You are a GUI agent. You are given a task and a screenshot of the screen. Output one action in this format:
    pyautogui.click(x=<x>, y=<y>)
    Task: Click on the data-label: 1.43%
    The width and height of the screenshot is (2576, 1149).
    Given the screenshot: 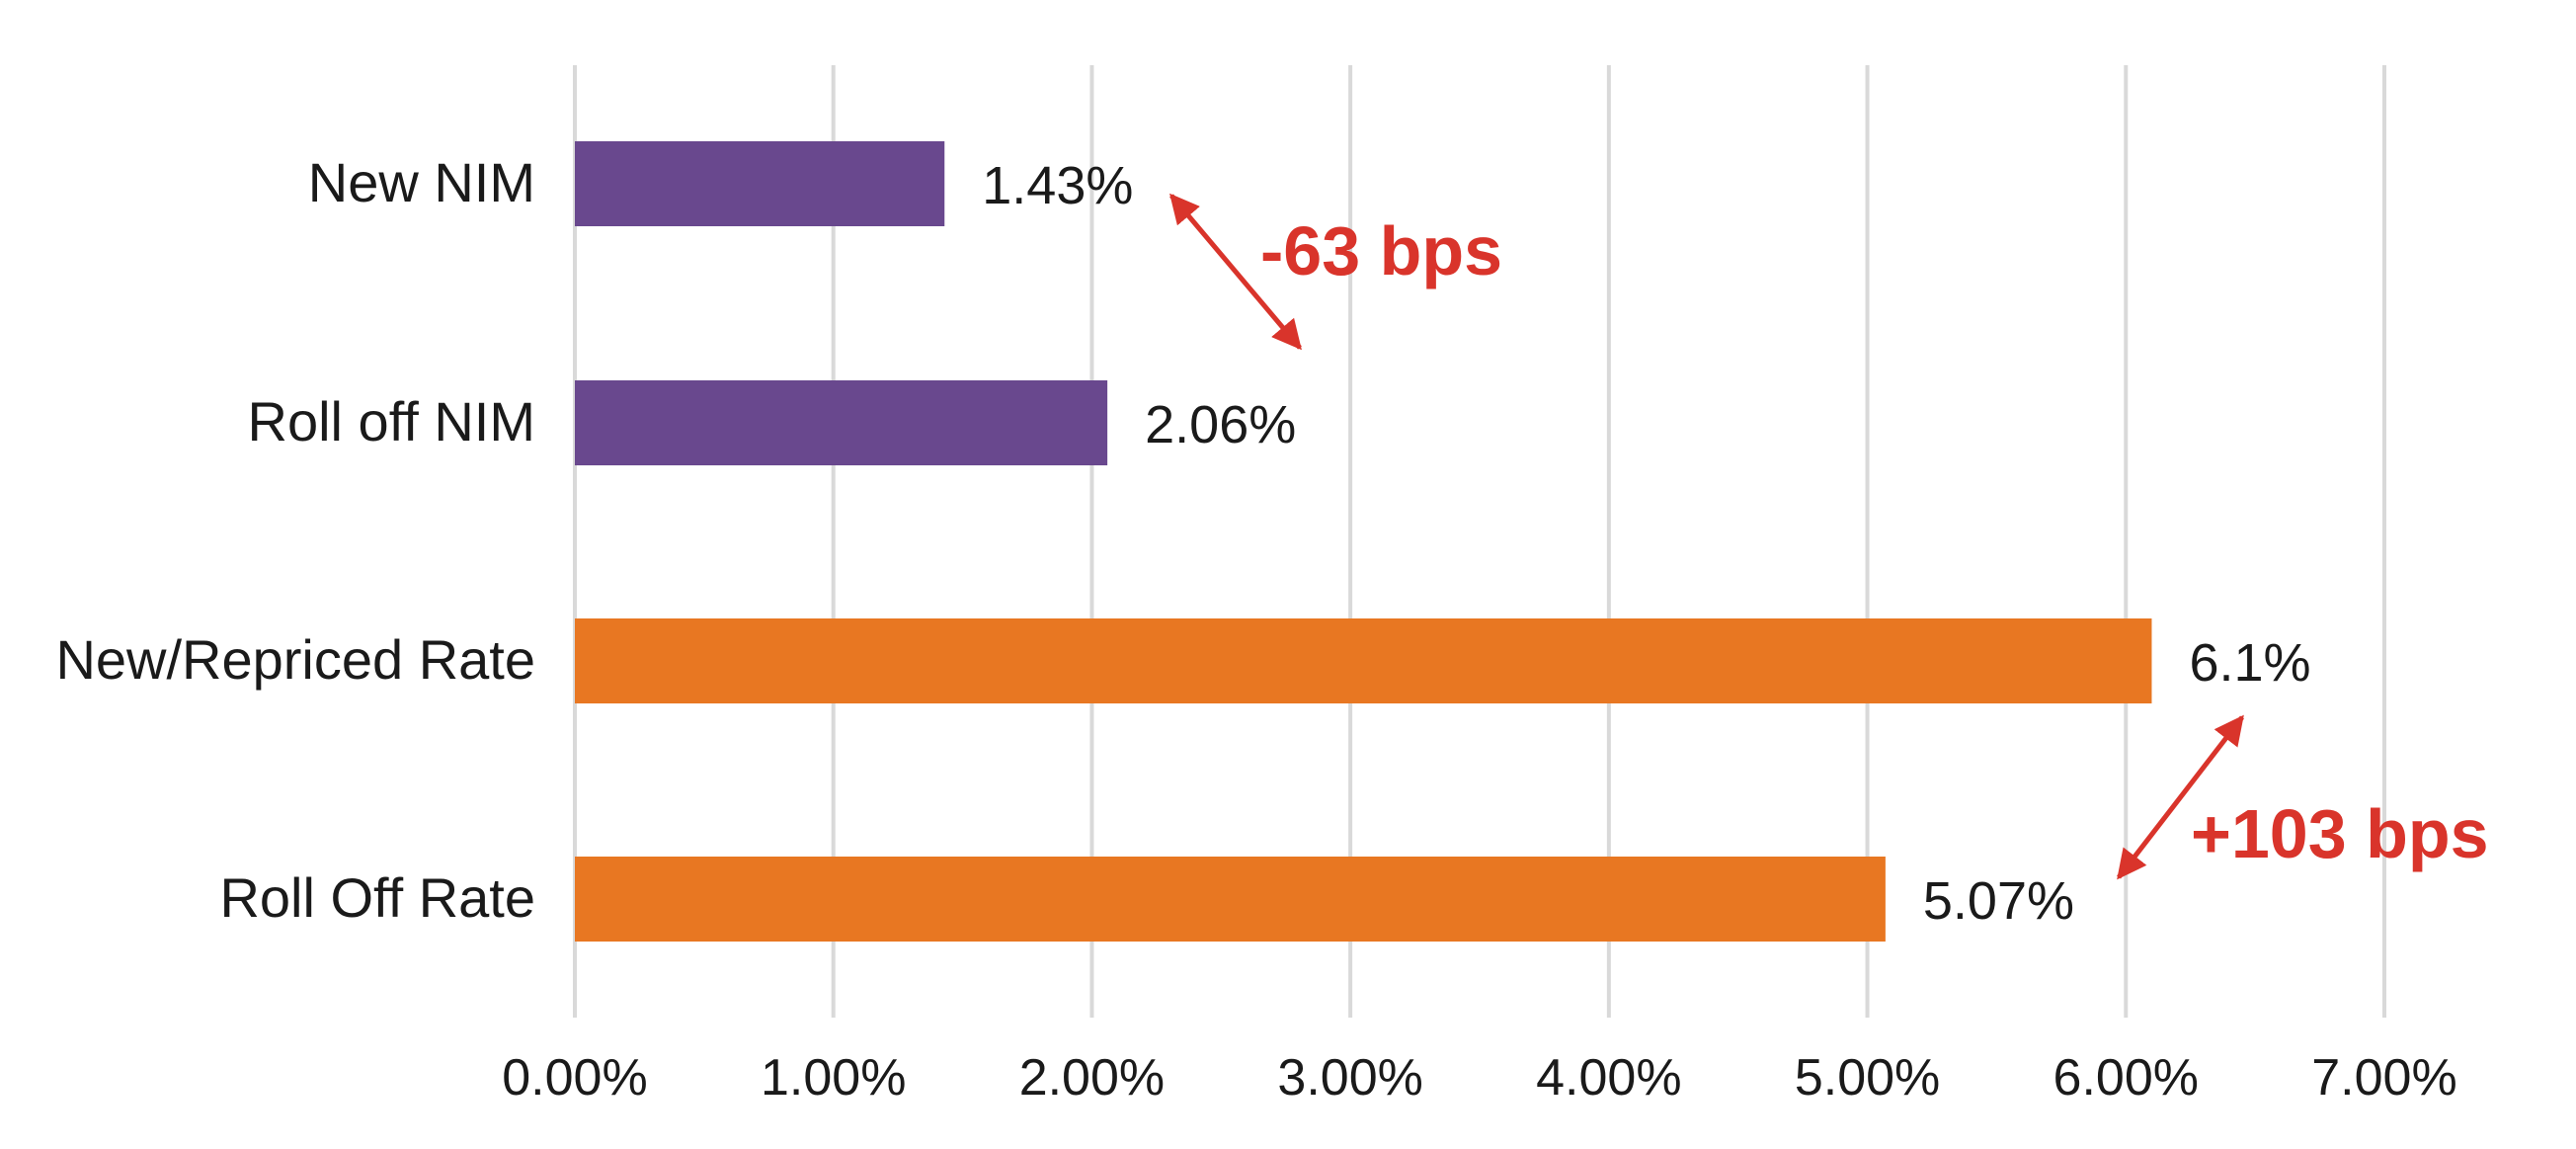 What is the action you would take?
    pyautogui.click(x=1057, y=185)
    